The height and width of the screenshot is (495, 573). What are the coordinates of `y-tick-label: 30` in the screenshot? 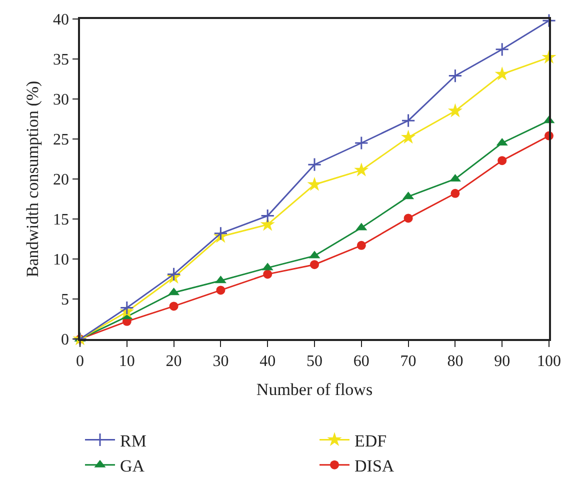 It's located at (61, 100).